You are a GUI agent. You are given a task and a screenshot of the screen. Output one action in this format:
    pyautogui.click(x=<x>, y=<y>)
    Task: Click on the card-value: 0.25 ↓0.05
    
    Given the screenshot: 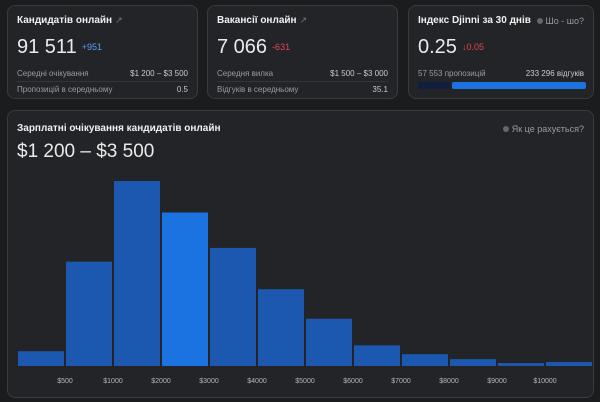 What is the action you would take?
    pyautogui.click(x=451, y=47)
    